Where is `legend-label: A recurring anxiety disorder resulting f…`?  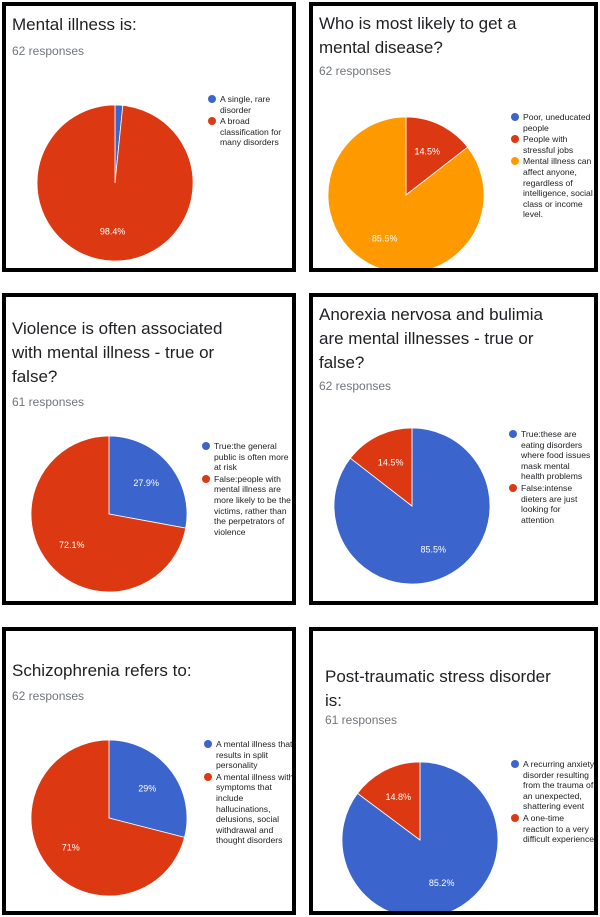
legend-label: A recurring anxiety disorder resulting f… is located at coordinates (559, 785).